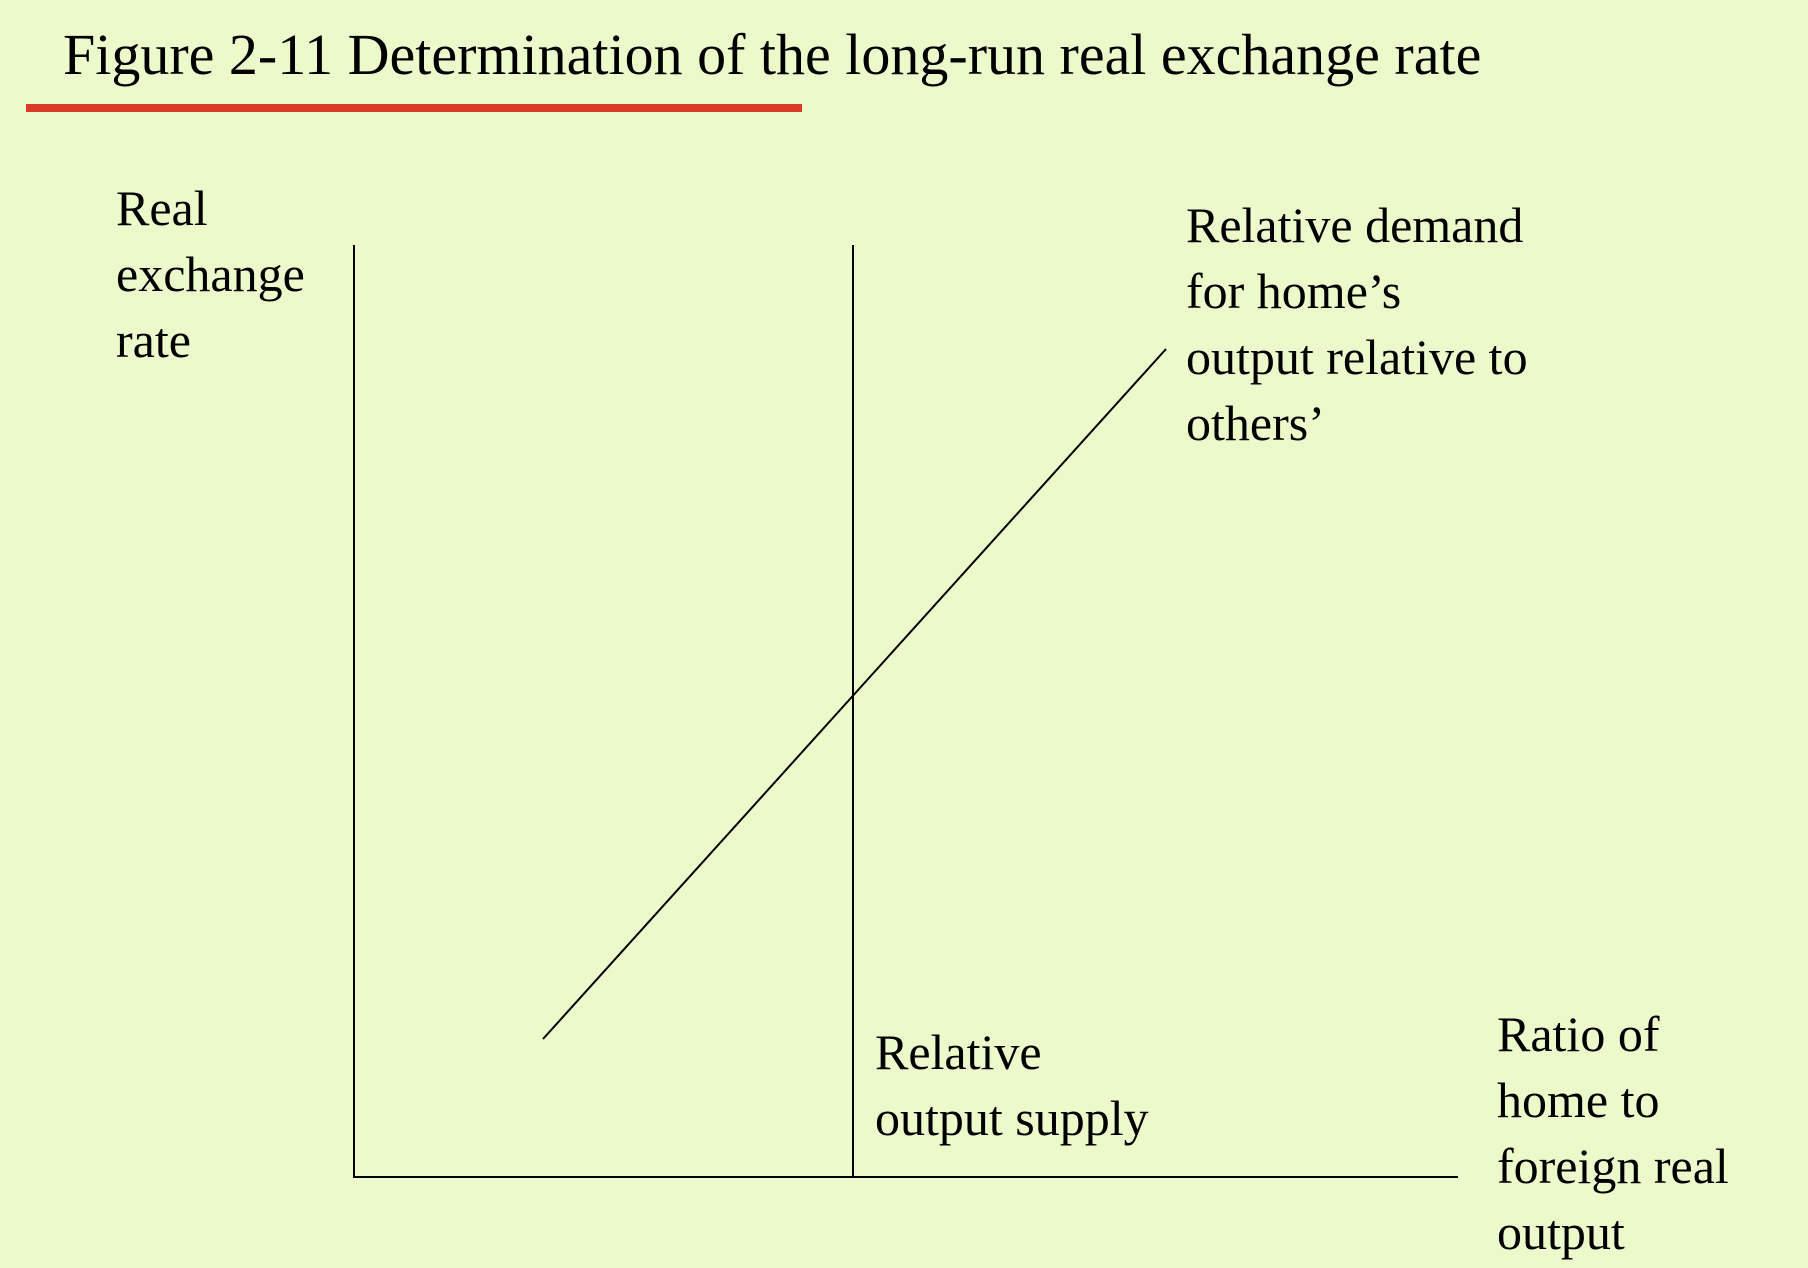 Image resolution: width=1808 pixels, height=1268 pixels. Describe the element at coordinates (1294, 291) in the screenshot. I see `demand-label-line: for home’s` at that location.